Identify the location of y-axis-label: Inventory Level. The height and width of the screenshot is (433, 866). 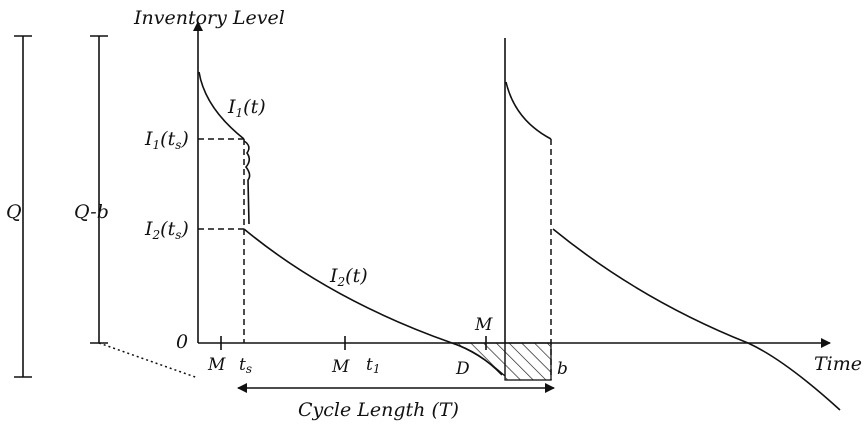
(209, 18).